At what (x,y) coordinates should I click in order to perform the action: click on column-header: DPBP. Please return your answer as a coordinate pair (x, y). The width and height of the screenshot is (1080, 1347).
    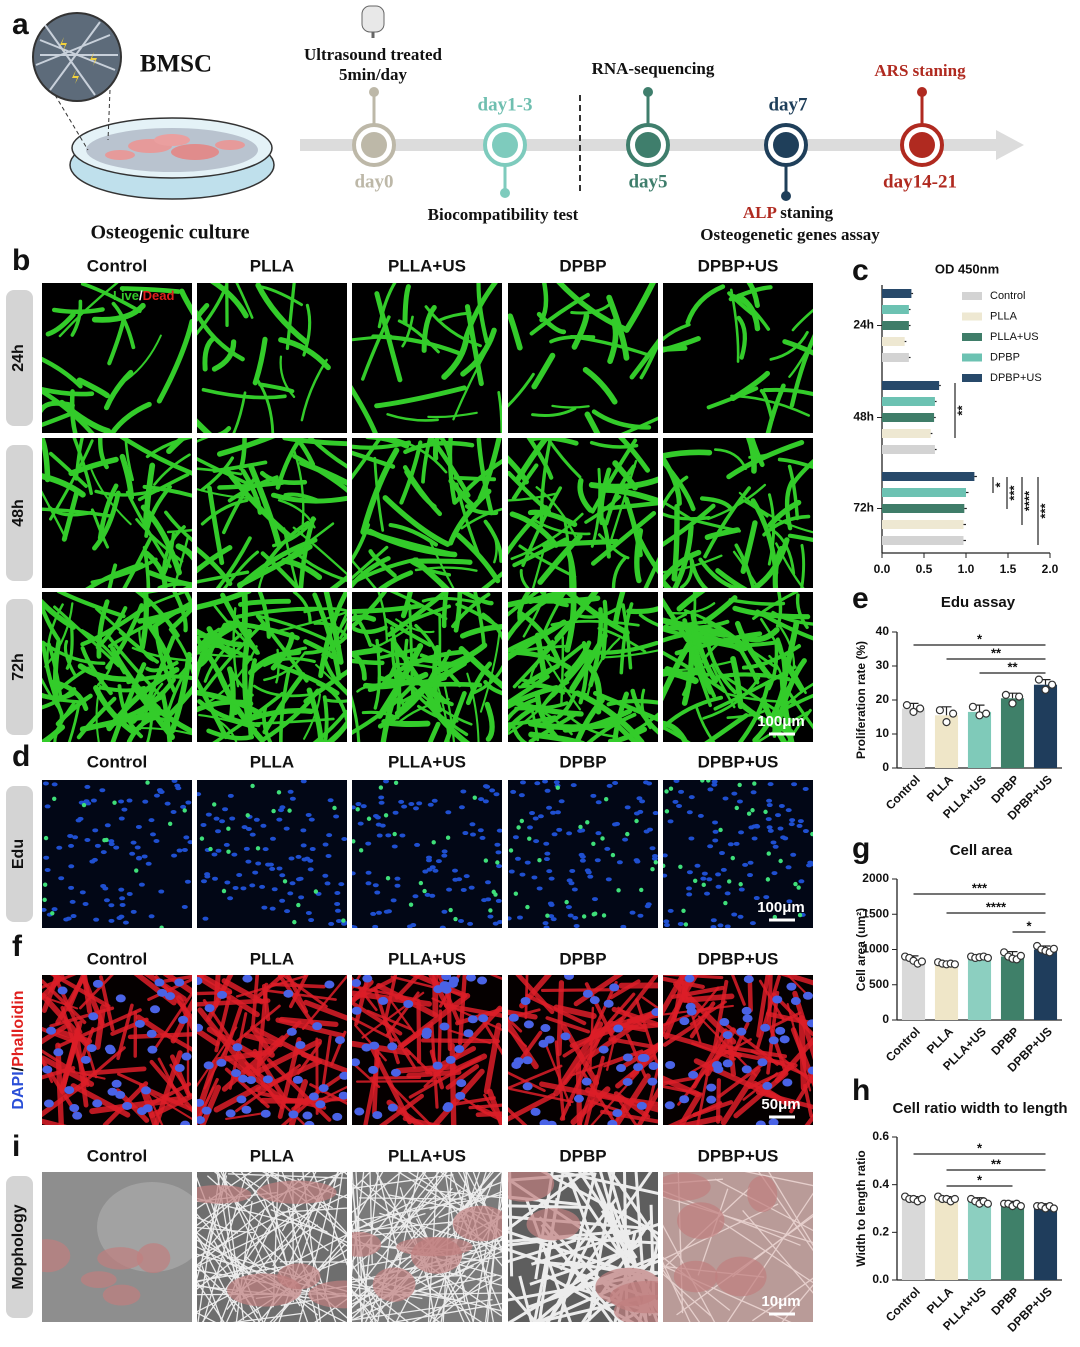
    Looking at the image, I should click on (582, 761).